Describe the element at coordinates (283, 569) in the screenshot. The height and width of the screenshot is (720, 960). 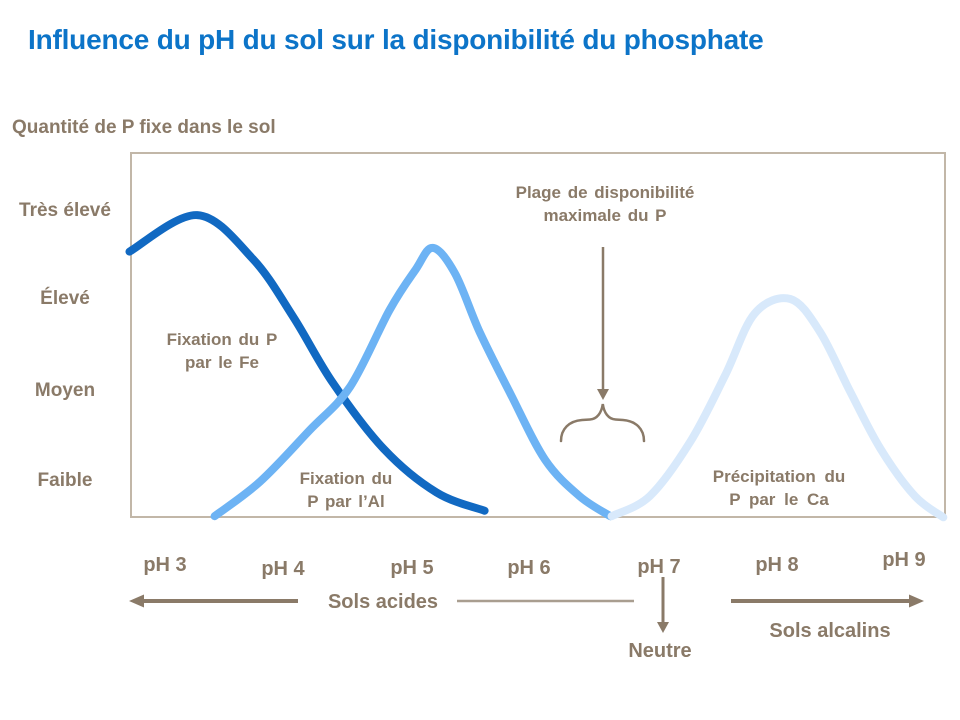
I see `x-tick-ph4: pH 4` at that location.